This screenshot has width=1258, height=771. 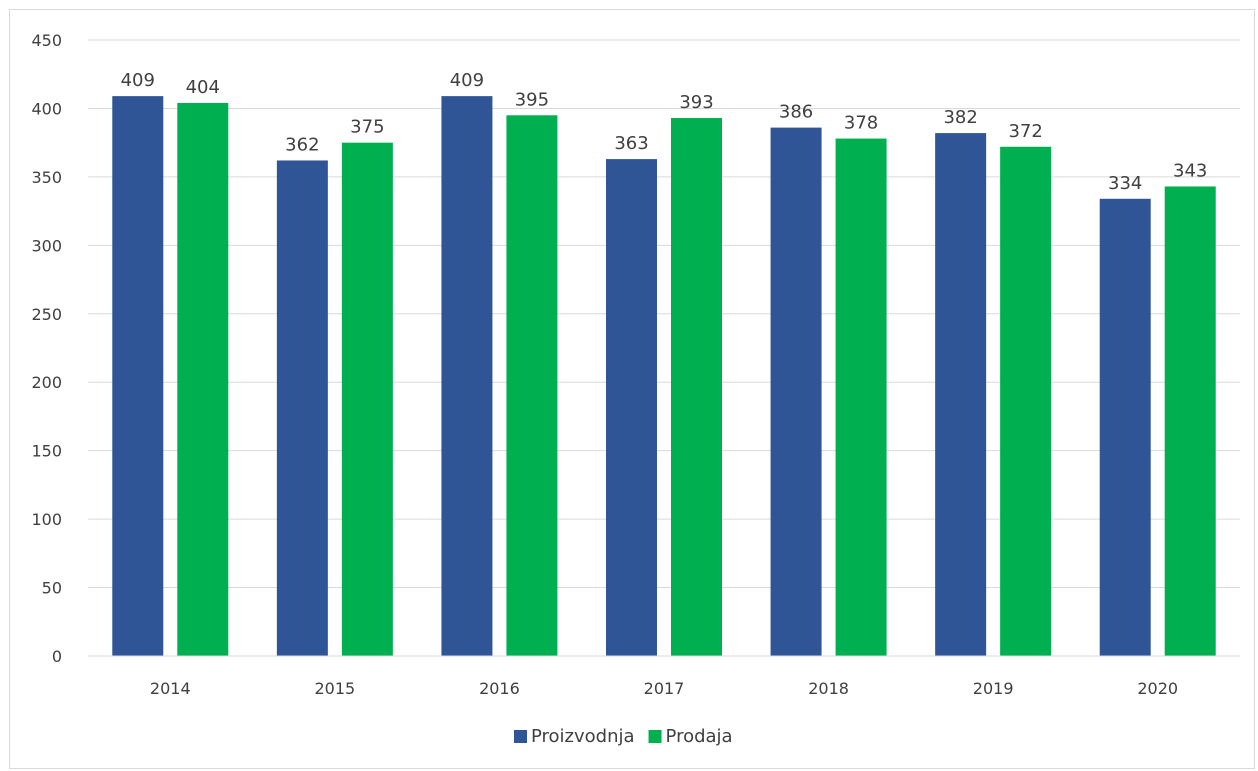 I want to click on bar-proizvodnja-2016, so click(x=467, y=376).